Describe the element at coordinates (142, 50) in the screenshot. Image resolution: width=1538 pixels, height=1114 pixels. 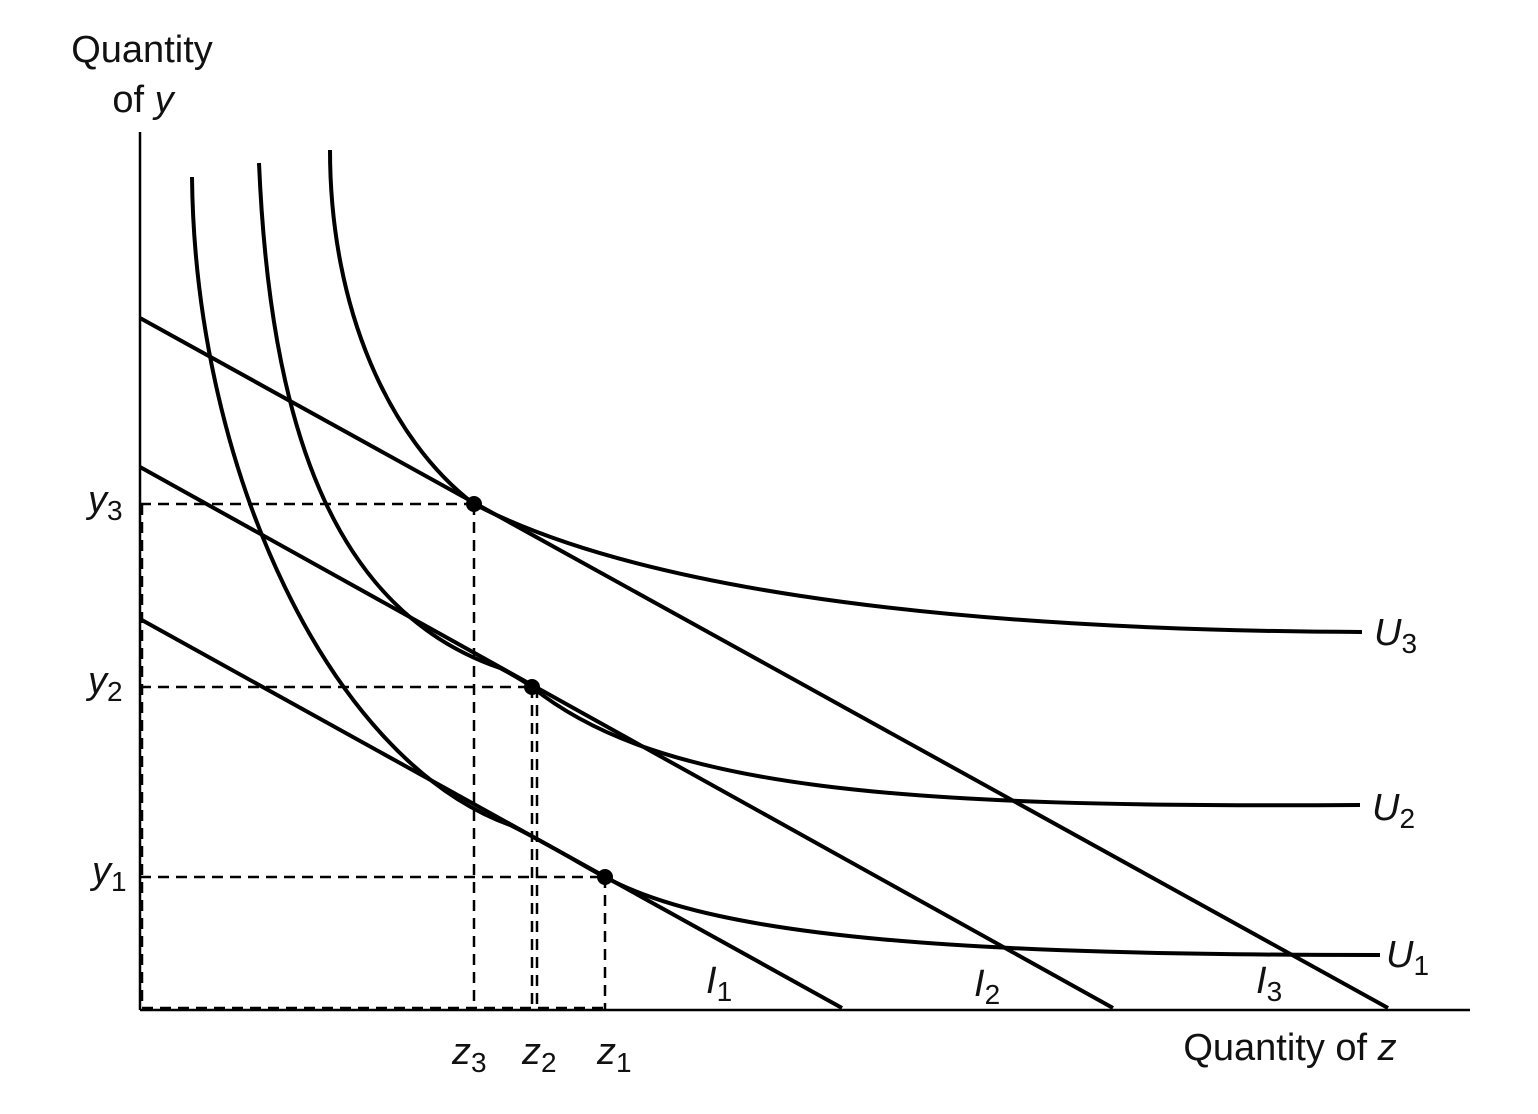
I see `y-axis-label-line1: Quantity` at that location.